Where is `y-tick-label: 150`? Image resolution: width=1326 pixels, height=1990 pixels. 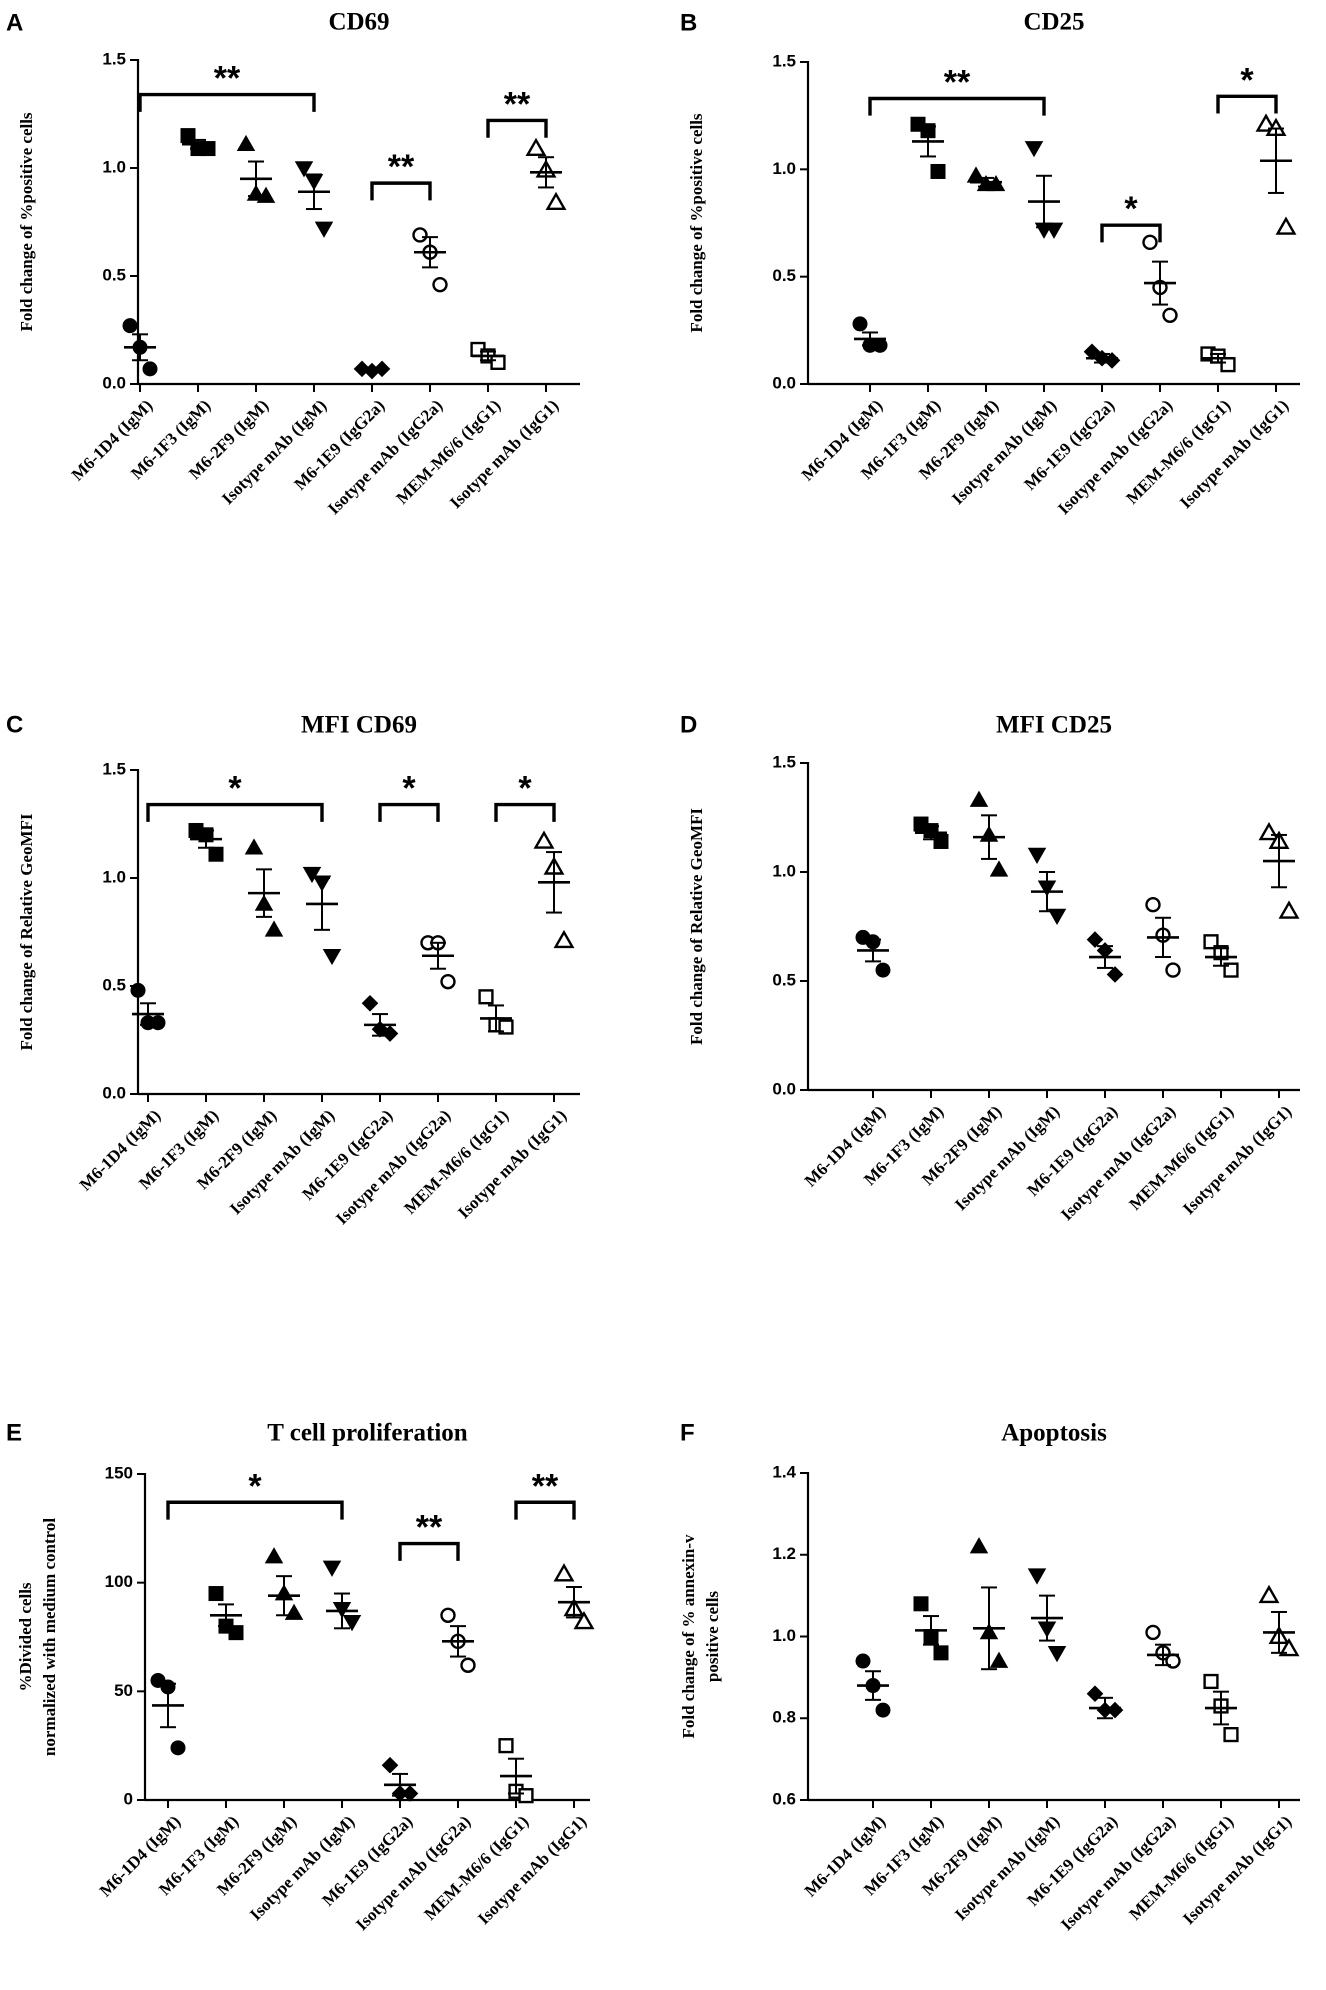 y-tick-label: 150 is located at coordinates (119, 1472).